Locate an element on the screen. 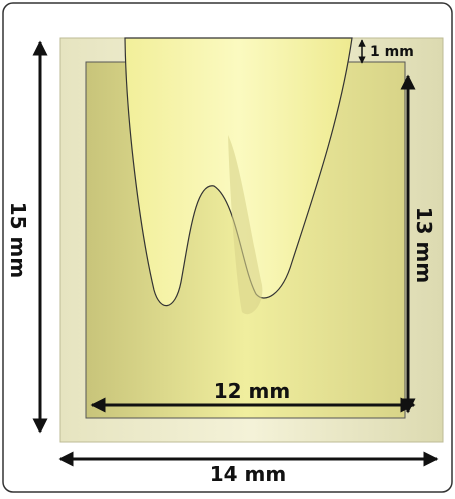  top-gap-label: 1 mm is located at coordinates (392, 52).